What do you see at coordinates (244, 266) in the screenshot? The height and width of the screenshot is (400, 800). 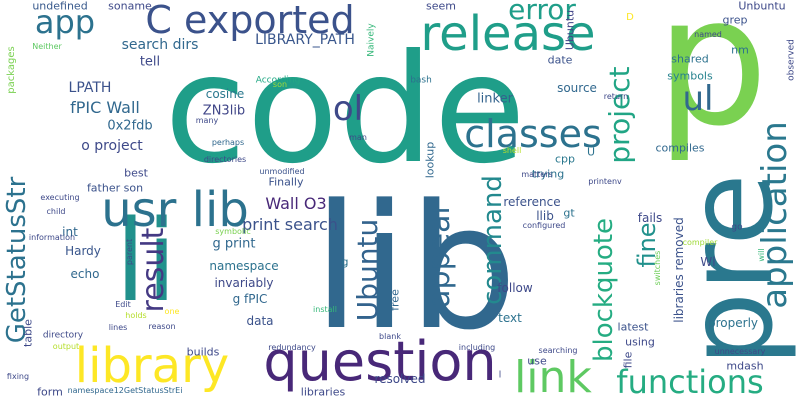 I see `word-namespace: namespace` at bounding box center [244, 266].